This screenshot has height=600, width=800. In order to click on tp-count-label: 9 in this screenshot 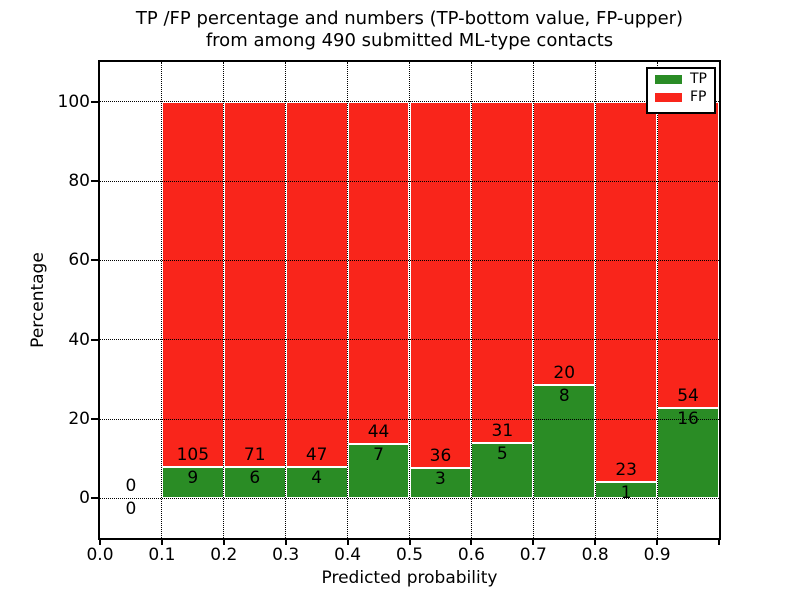, I will do `click(193, 478)`.